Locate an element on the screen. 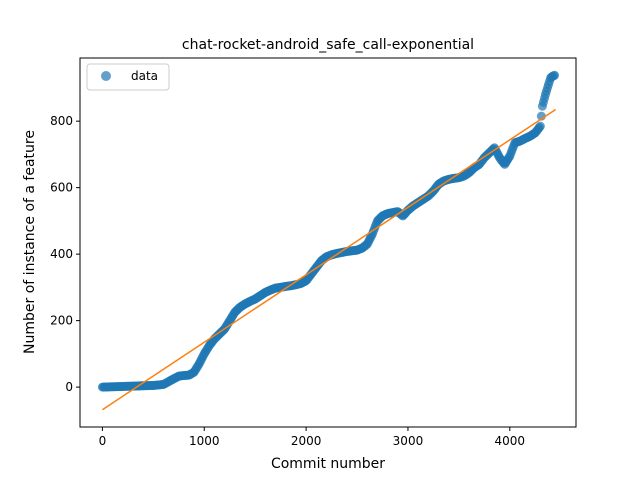  y-tick-label: 0 is located at coordinates (69, 387).